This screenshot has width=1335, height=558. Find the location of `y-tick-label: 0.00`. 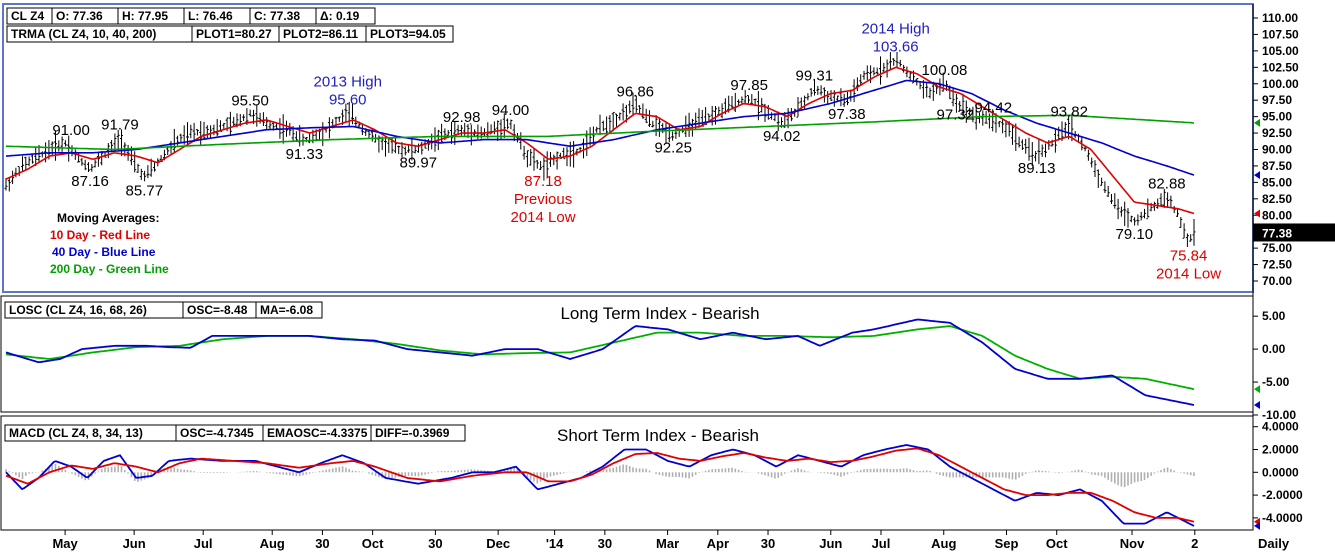

y-tick-label: 0.00 is located at coordinates (1274, 349).